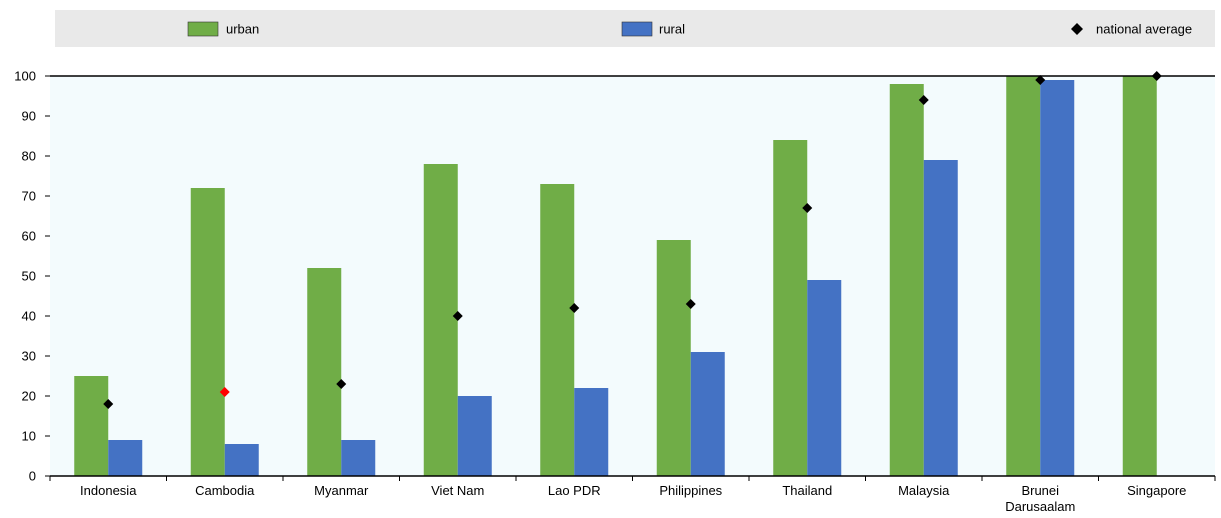 This screenshot has width=1221, height=518. I want to click on marker-national-average-thailand, so click(807, 208).